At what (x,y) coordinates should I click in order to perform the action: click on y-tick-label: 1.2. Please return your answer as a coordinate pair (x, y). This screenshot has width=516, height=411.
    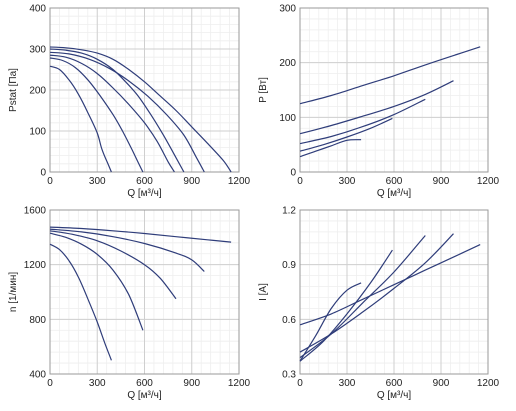
    Looking at the image, I should click on (289, 211).